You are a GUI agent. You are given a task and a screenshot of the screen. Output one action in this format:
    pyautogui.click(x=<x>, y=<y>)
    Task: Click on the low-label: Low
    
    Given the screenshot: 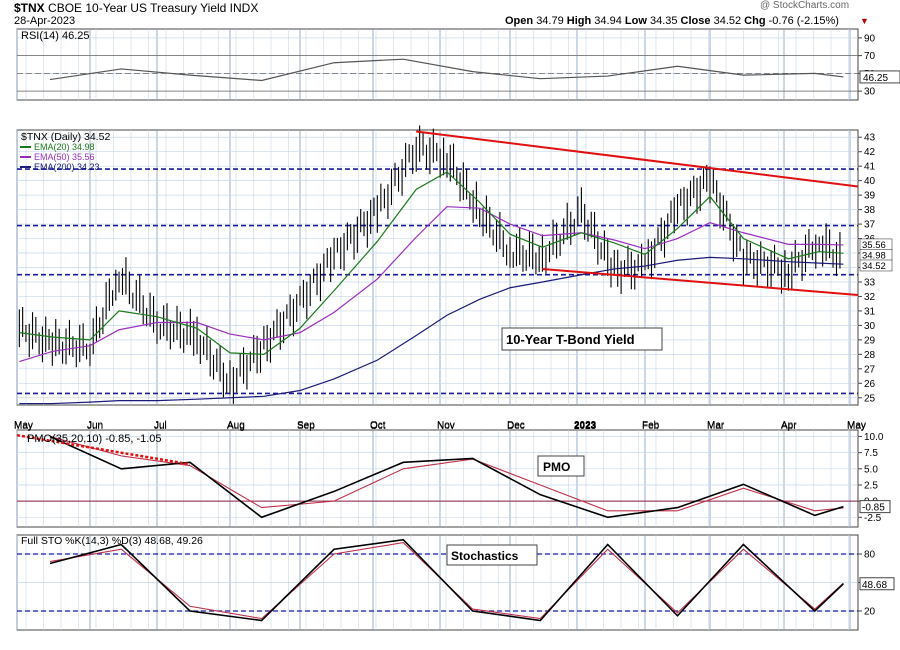 What is the action you would take?
    pyautogui.click(x=635, y=21)
    